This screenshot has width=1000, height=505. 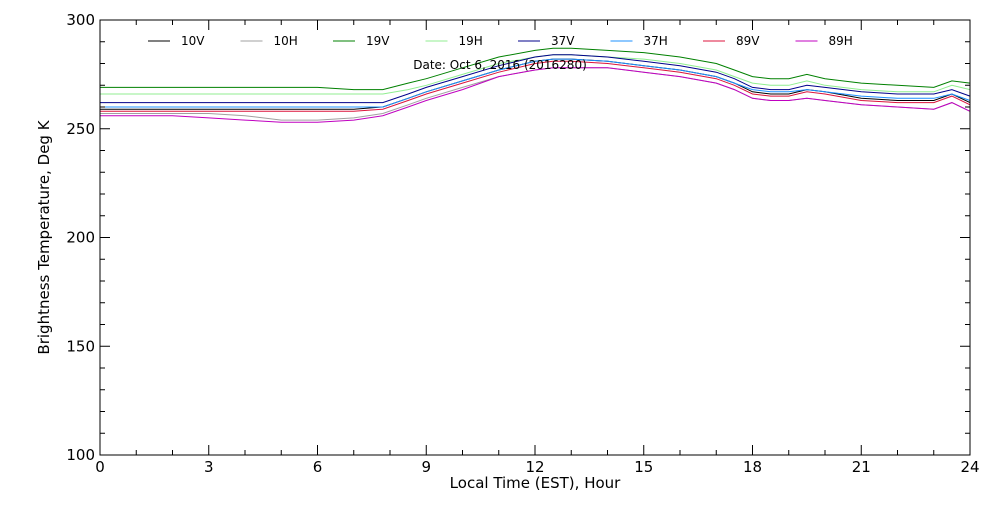 I want to click on x-axis-title: Local Time (EST), Hour, so click(x=535, y=483).